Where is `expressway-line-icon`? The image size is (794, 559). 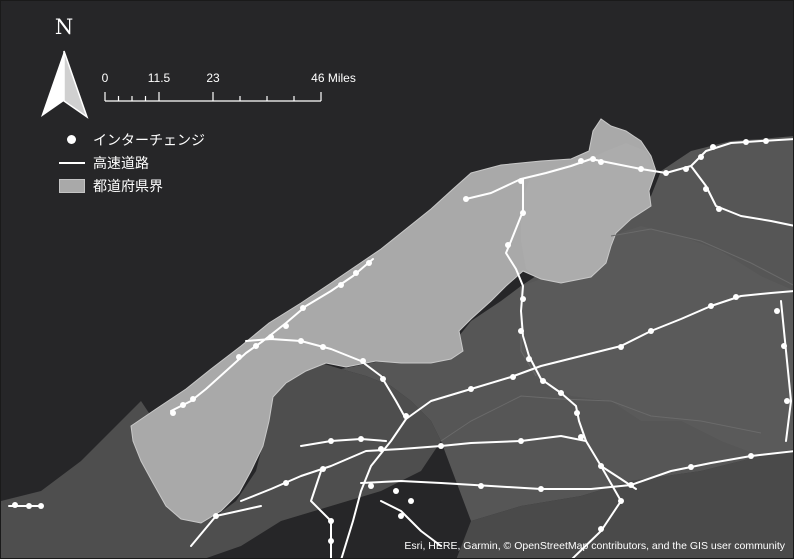
expressway-line-icon is located at coordinates (75, 163).